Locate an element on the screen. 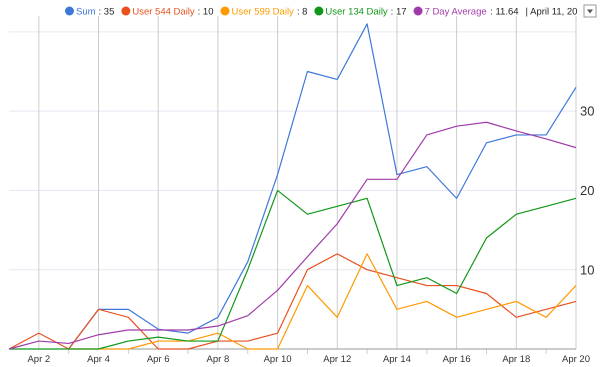  y-tick-label: 10 is located at coordinates (587, 270).